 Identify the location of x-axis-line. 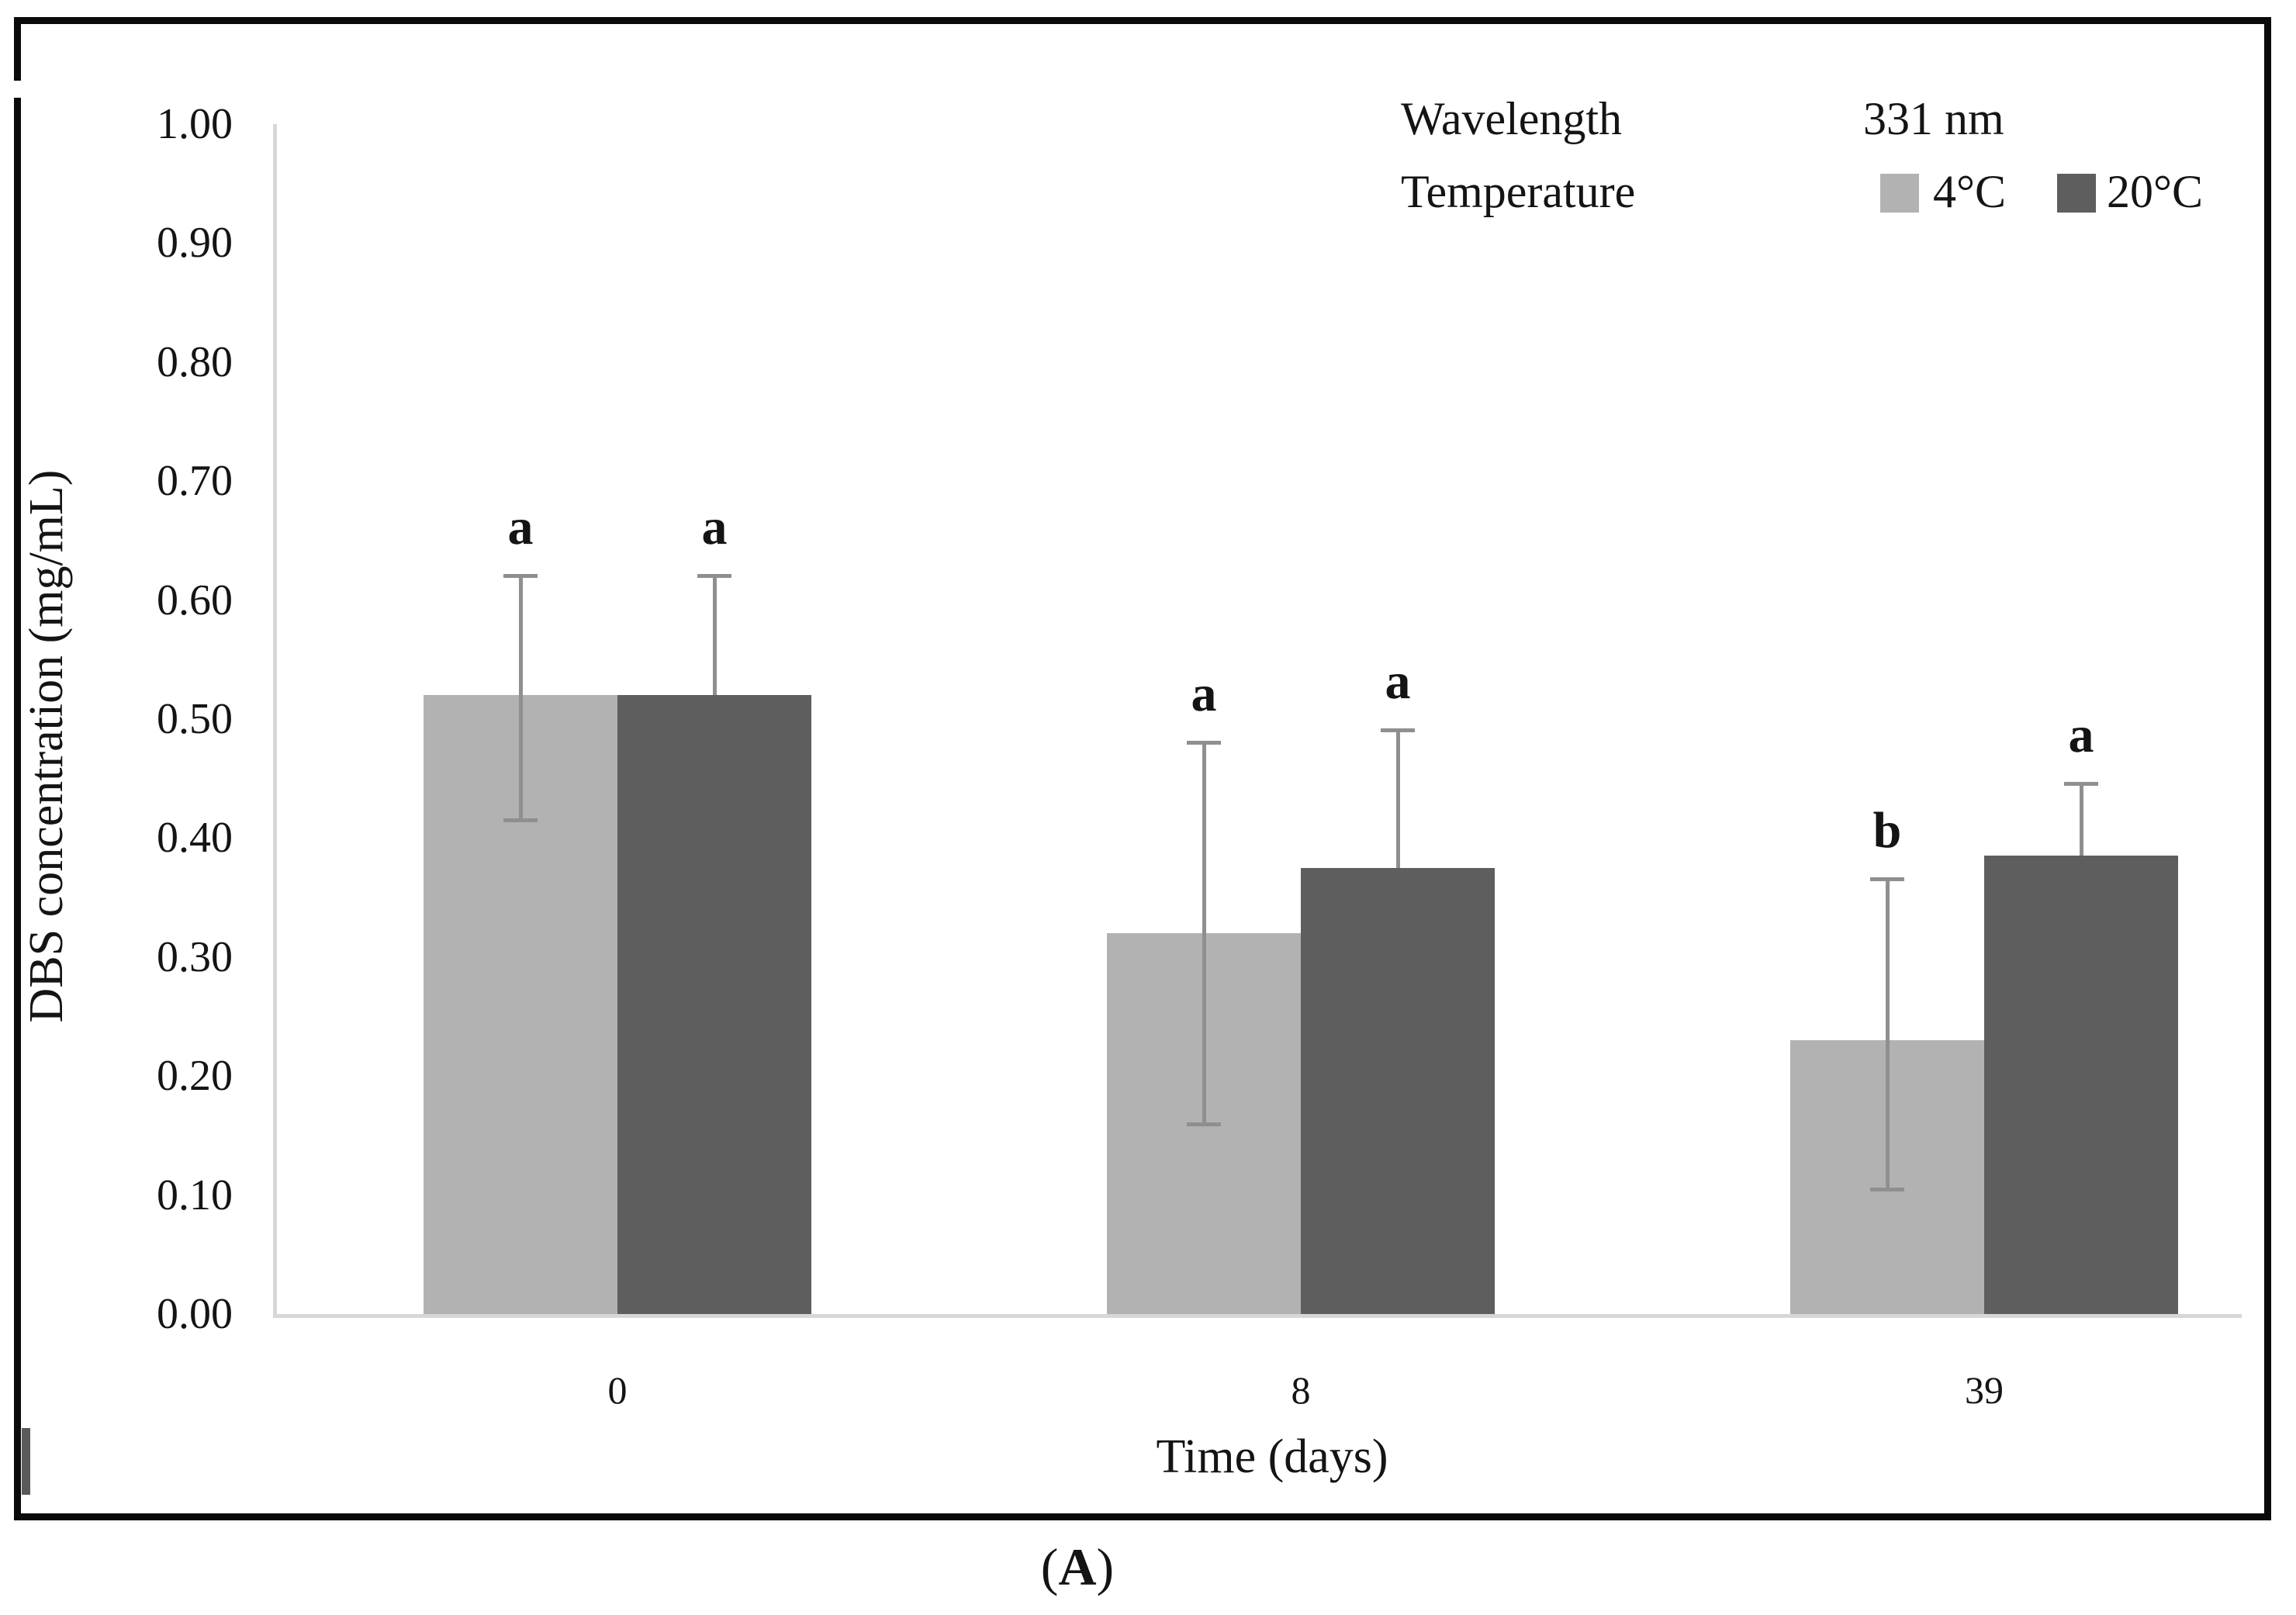
(1257, 1316).